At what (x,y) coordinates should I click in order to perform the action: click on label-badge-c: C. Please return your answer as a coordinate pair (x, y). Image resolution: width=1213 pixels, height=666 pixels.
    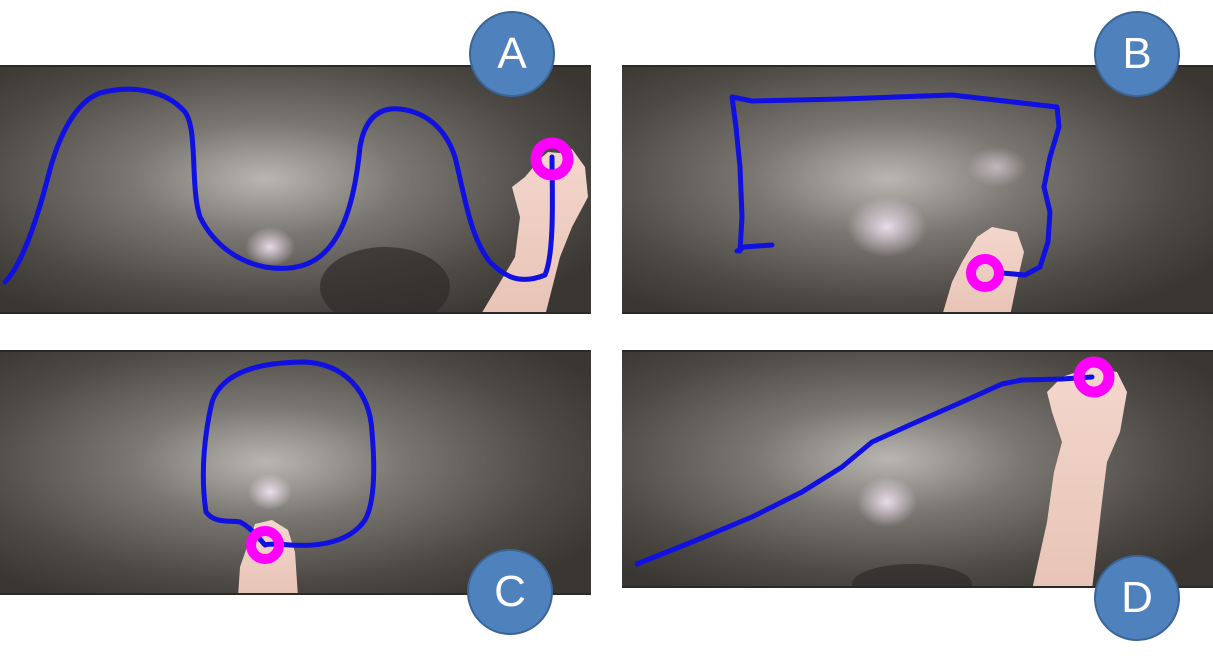
    Looking at the image, I should click on (510, 592).